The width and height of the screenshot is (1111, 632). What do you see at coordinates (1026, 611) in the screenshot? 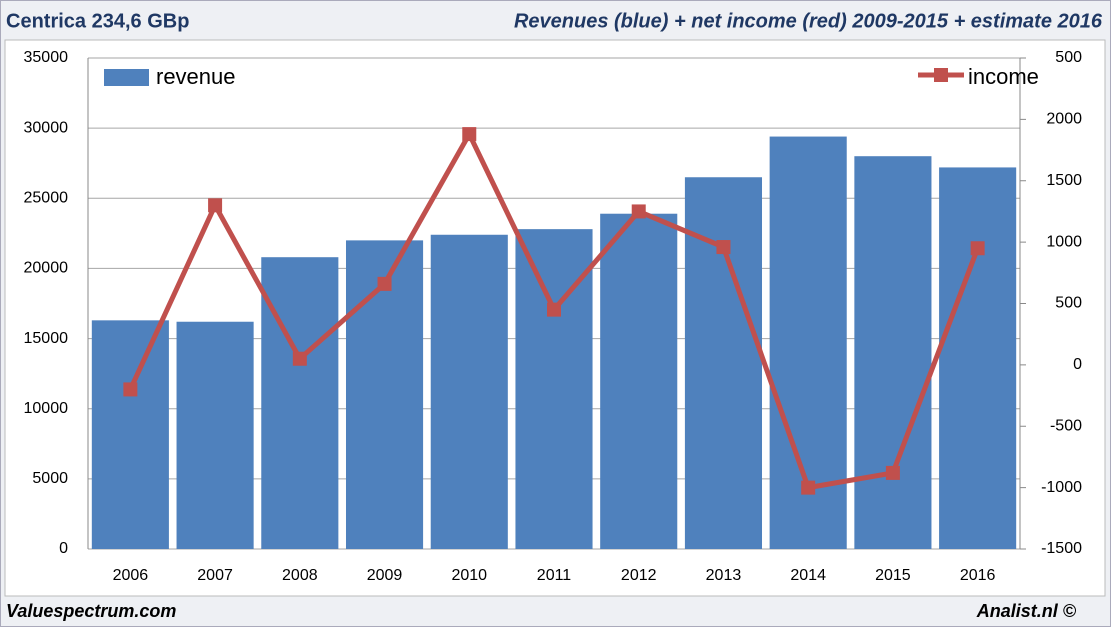
I see `footer-right: Analist.nl ©` at bounding box center [1026, 611].